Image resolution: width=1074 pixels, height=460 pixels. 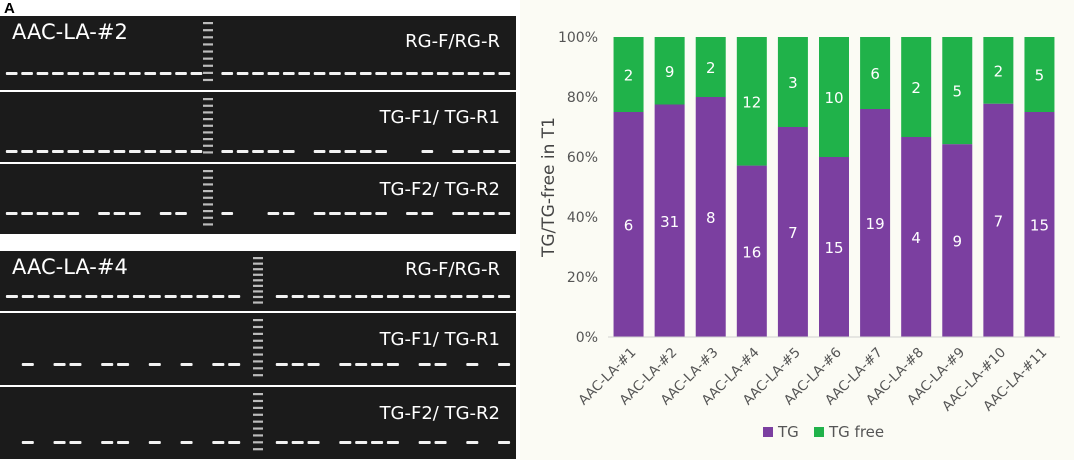 I want to click on data-label-tg: 16, so click(x=751, y=252).